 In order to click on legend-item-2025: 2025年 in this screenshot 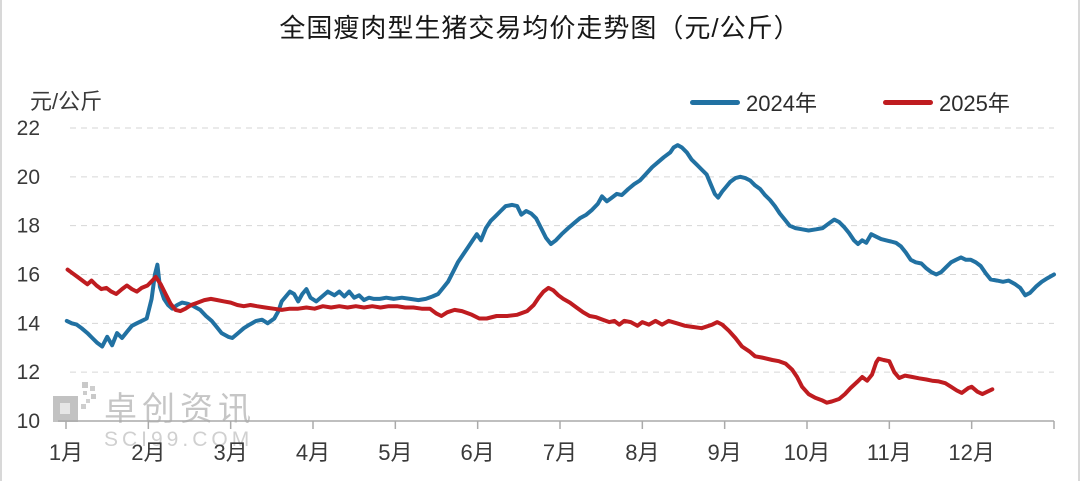, I will do `click(946, 102)`.